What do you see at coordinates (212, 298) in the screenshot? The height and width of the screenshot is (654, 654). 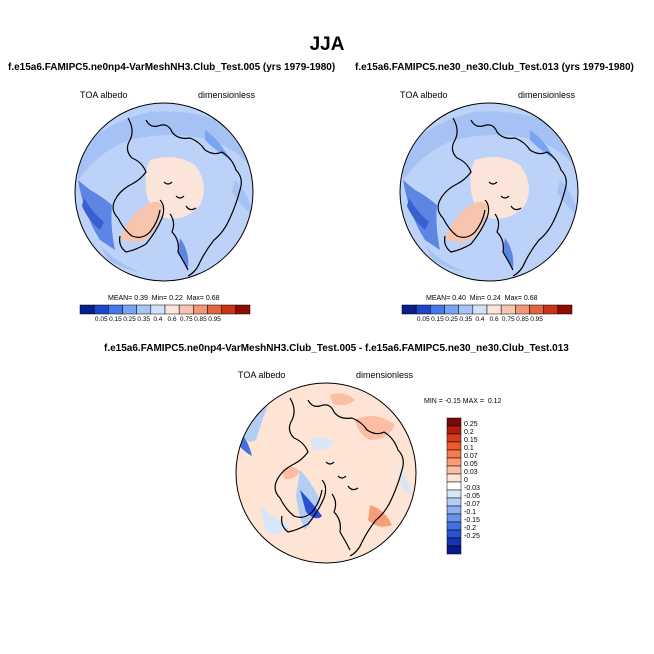 I see `panel1-max-value: 0.68` at bounding box center [212, 298].